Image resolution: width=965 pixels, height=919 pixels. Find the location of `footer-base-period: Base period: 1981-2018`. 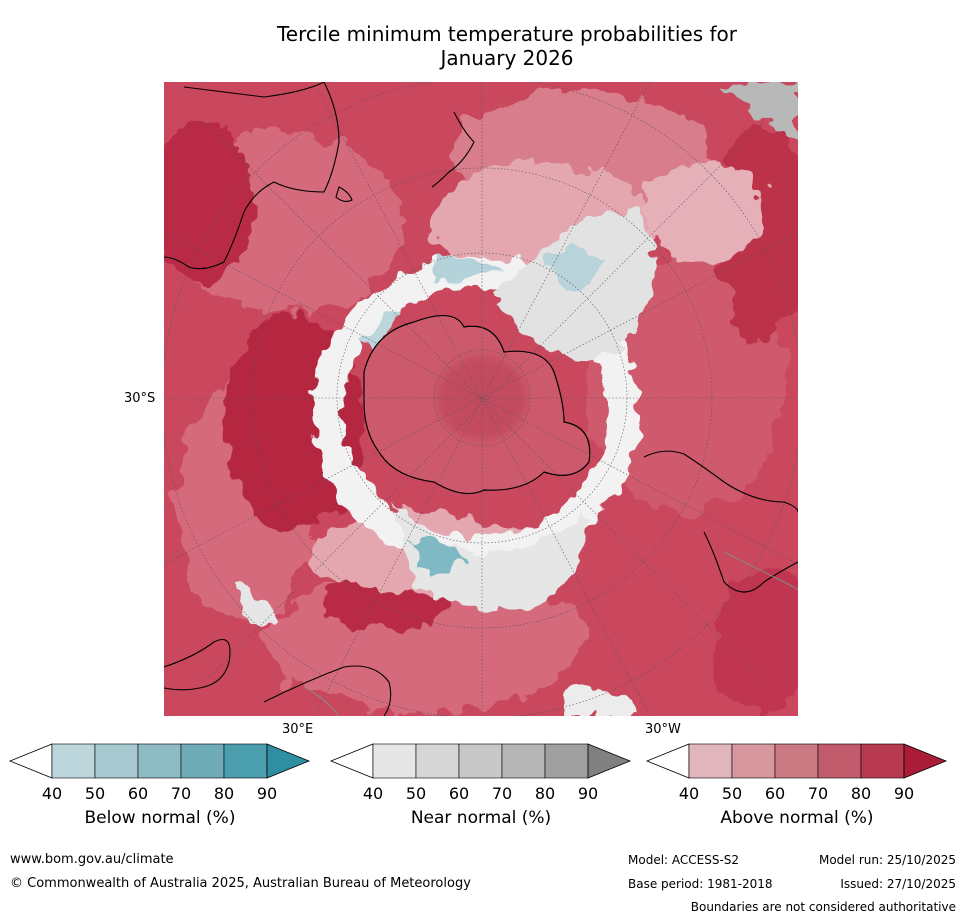

footer-base-period: Base period: 1981-2018 is located at coordinates (700, 884).